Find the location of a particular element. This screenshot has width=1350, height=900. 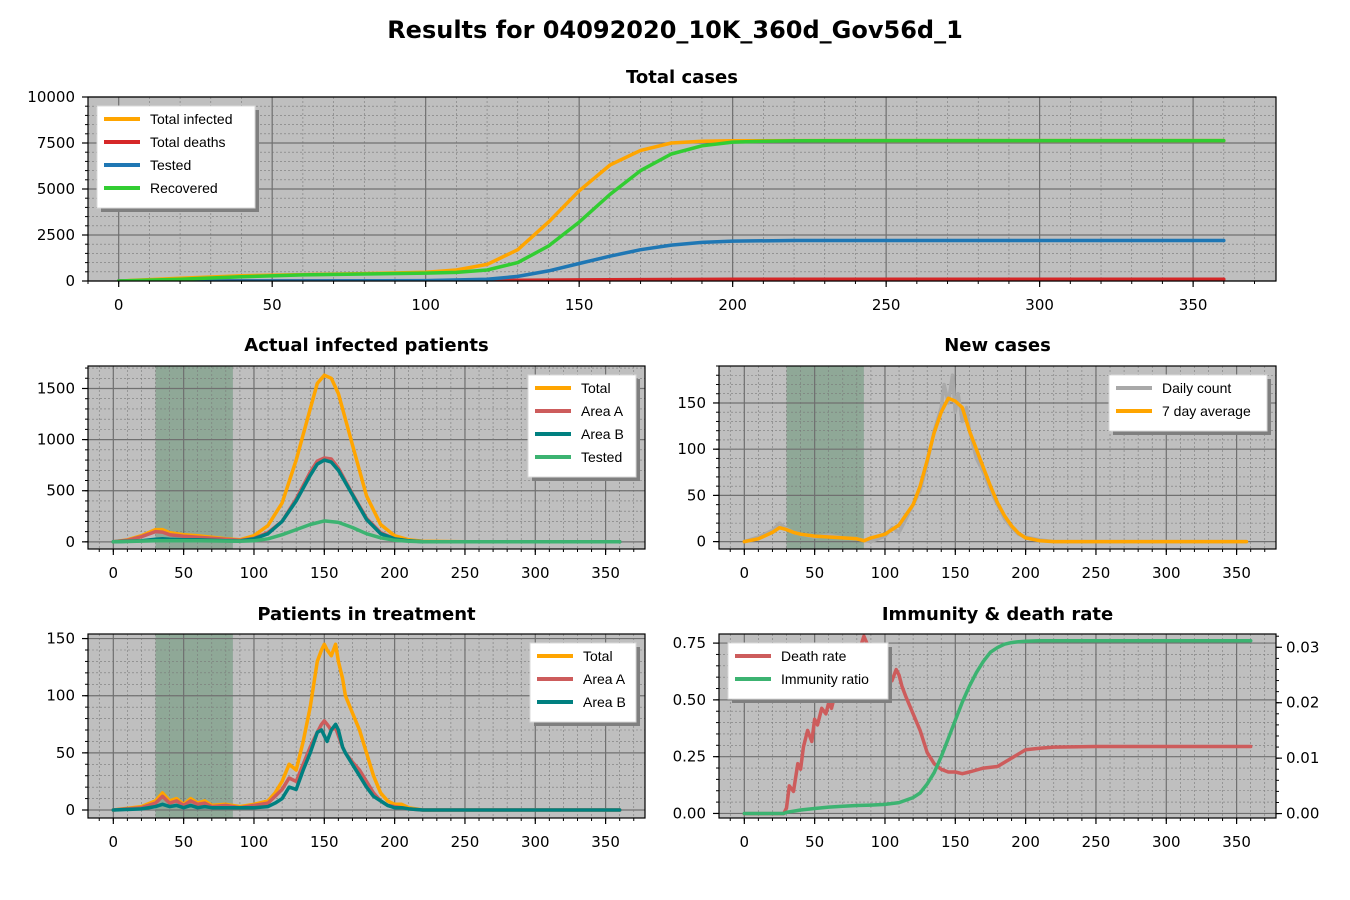

legend-label: Area A is located at coordinates (602, 411).